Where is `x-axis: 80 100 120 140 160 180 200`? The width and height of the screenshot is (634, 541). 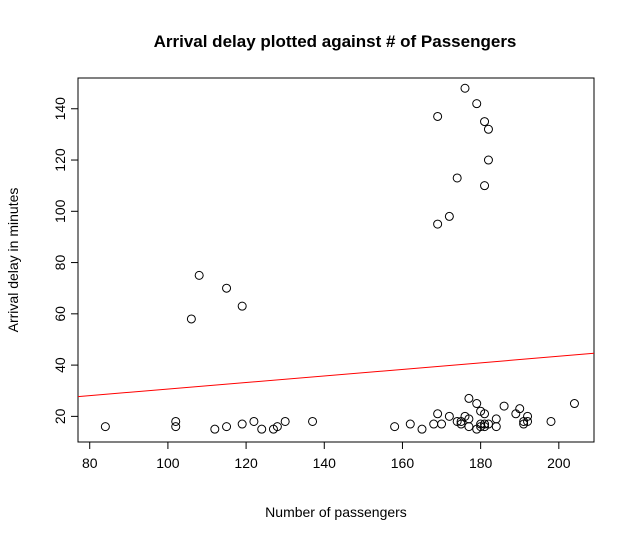 x-axis: 80 100 120 140 160 180 200 is located at coordinates (326, 456).